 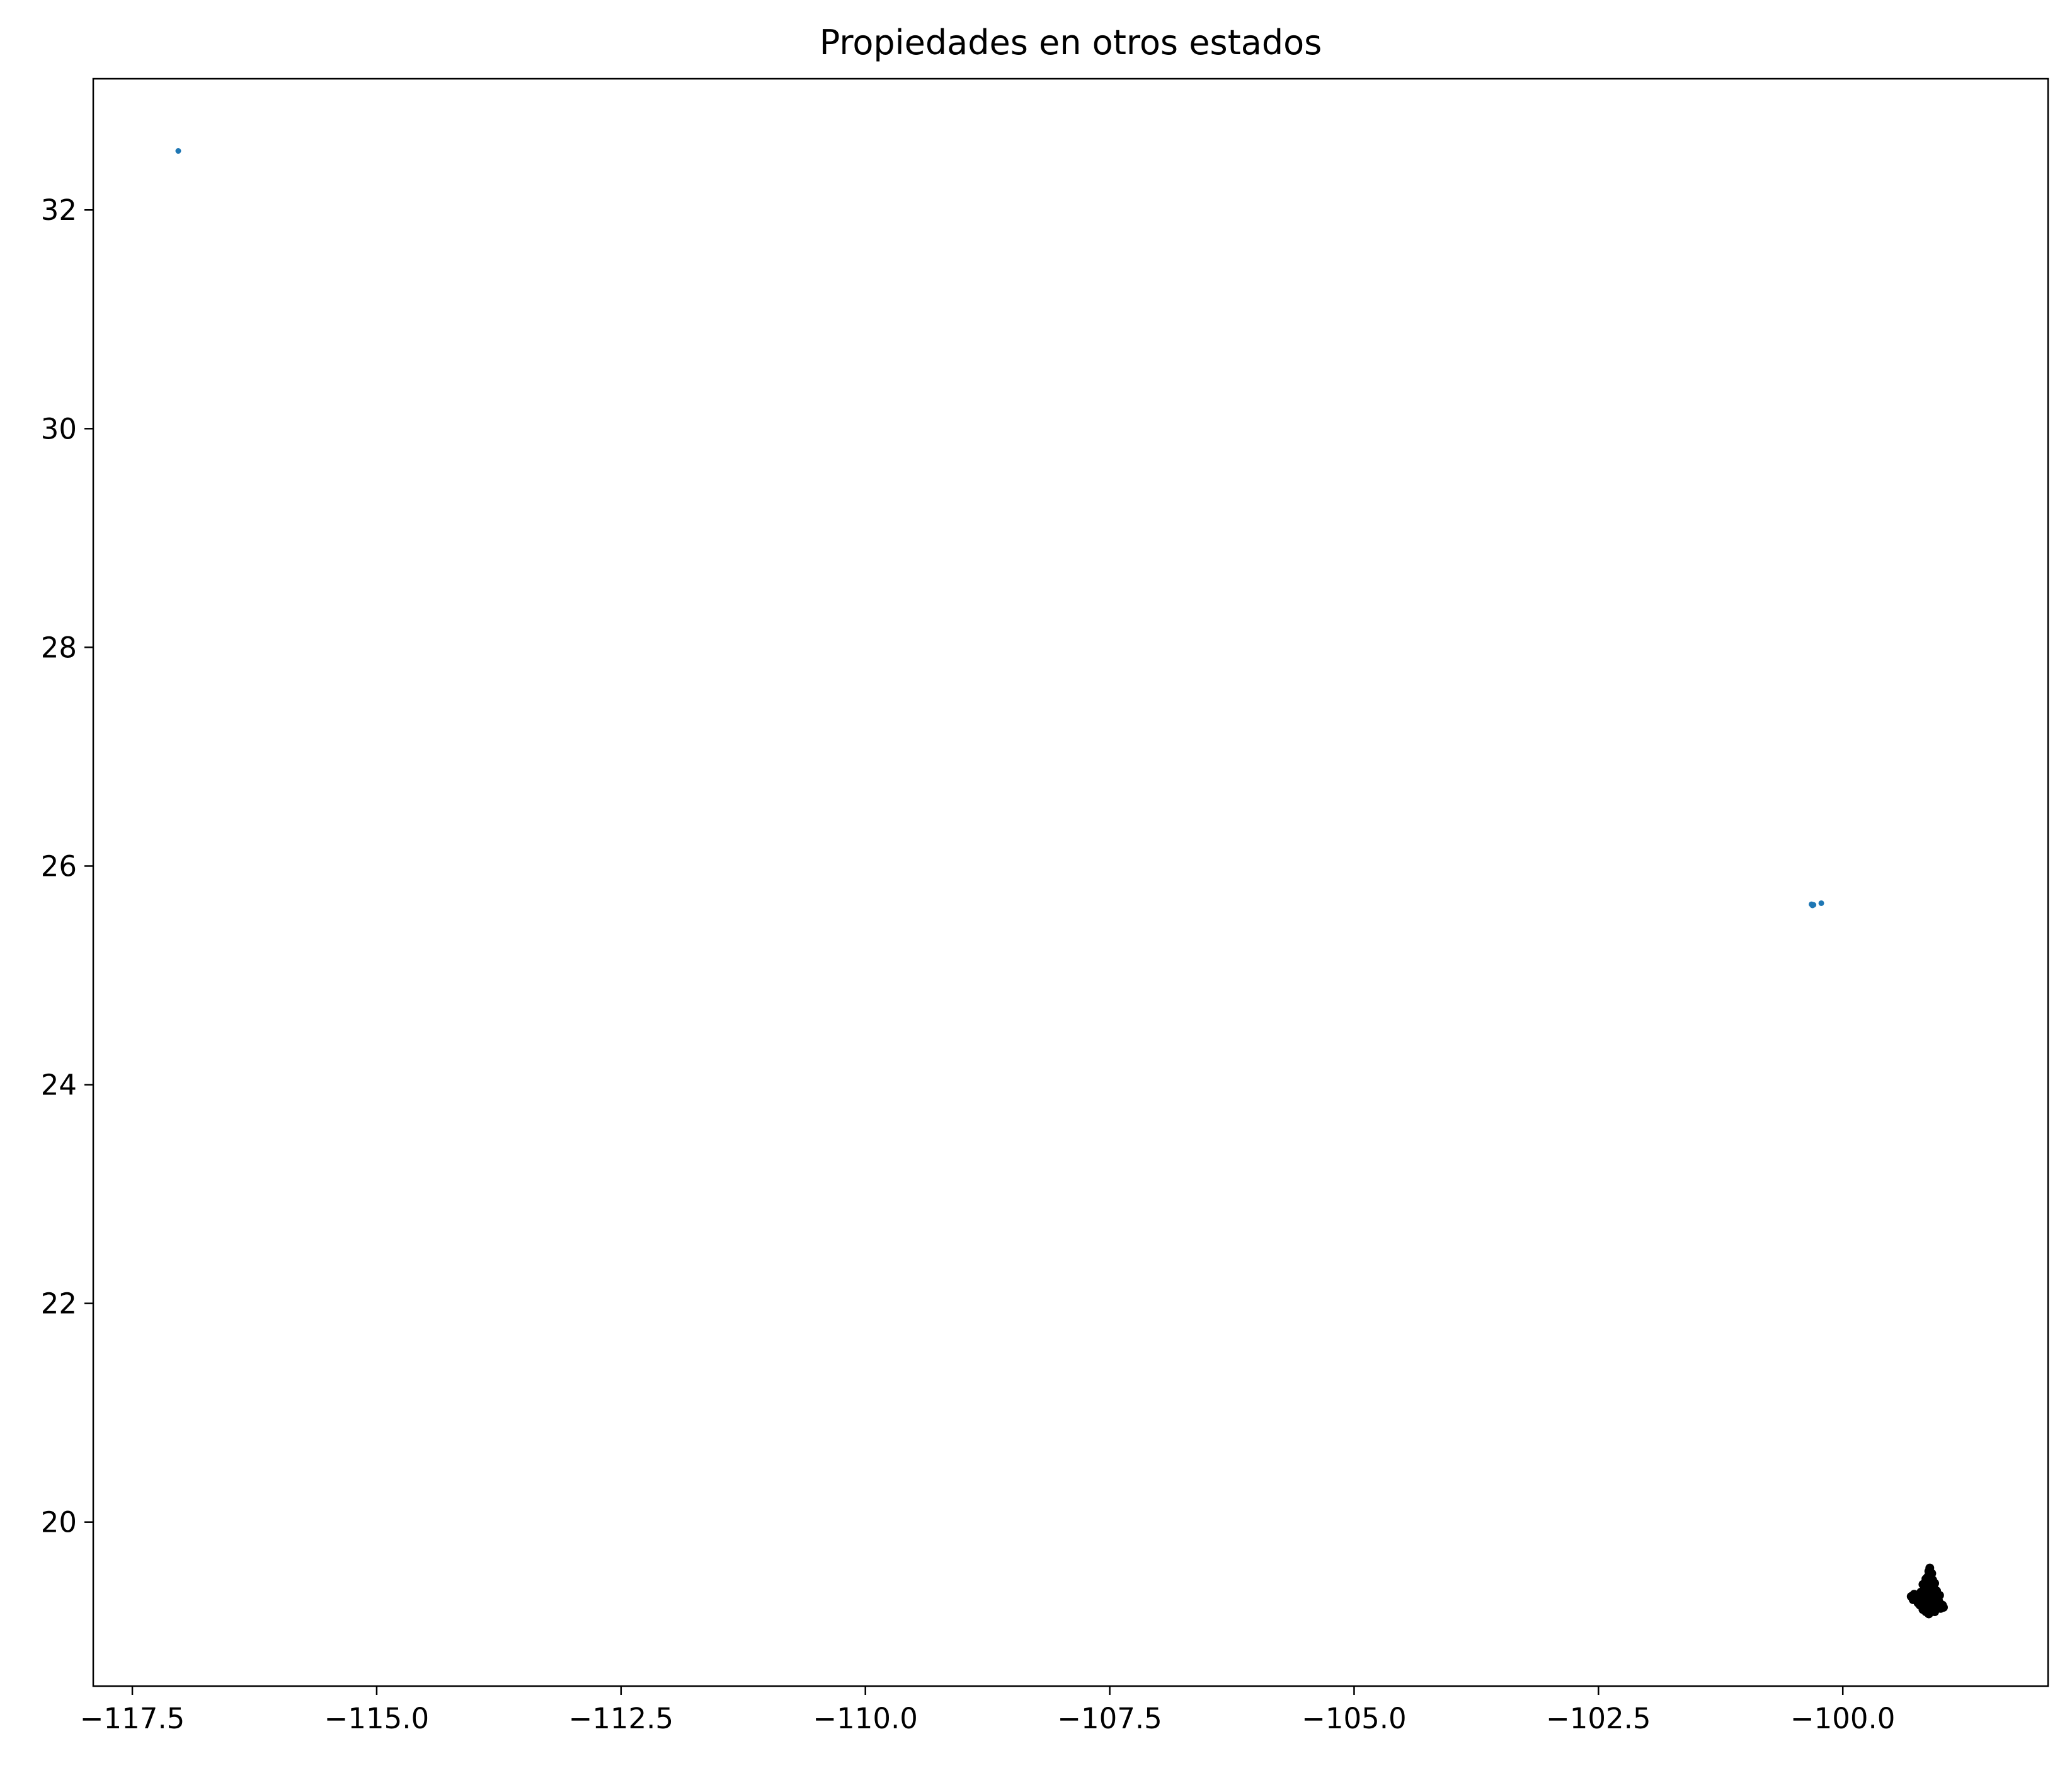 I want to click on y-axis: 20 22 24 26 28 30 32, so click(x=67, y=866).